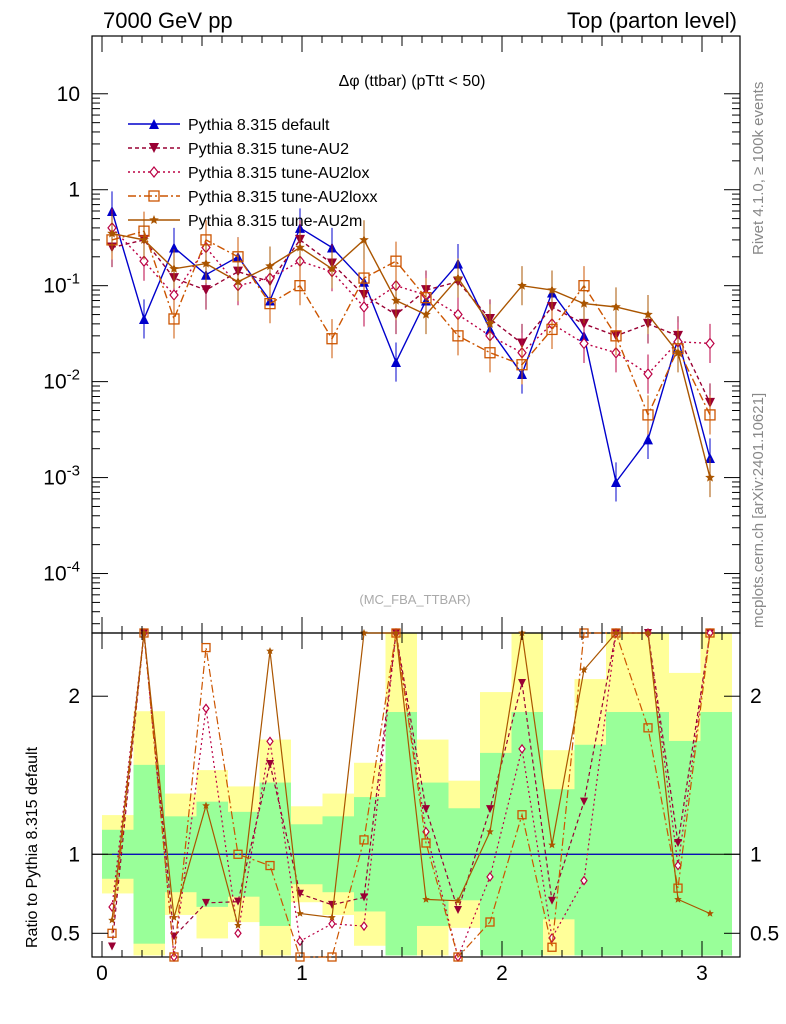 The height and width of the screenshot is (1024, 786). I want to click on y-tick-label: 10⁻⁴, so click(61, 572).